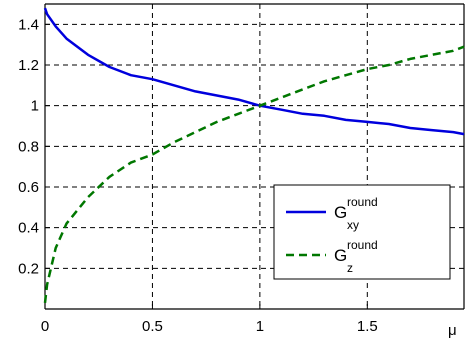 The width and height of the screenshot is (465, 341). I want to click on y-tick-label: 1.4, so click(28, 24).